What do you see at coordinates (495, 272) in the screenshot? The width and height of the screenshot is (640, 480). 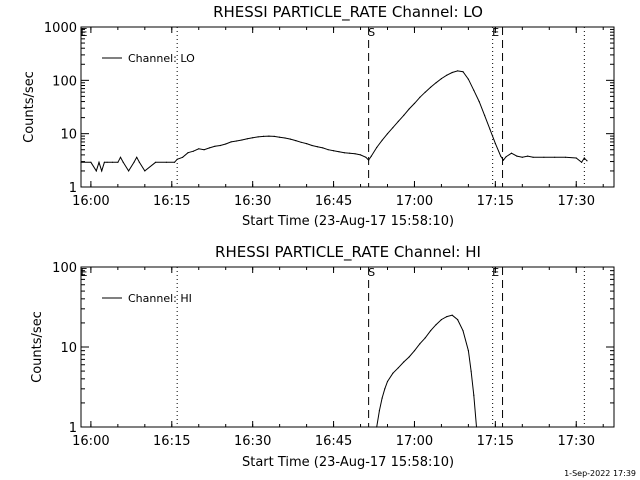 I see `hi-marker-label: E` at bounding box center [495, 272].